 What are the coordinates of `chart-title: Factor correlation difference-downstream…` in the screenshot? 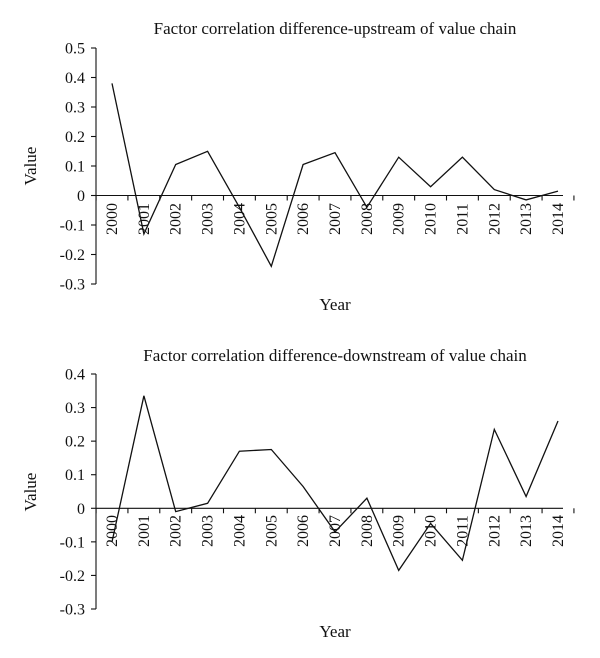 It's located at (335, 355).